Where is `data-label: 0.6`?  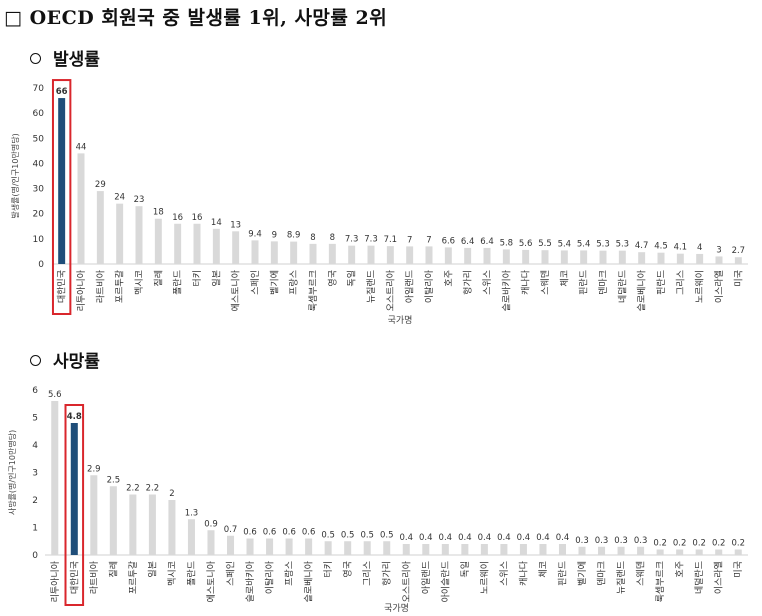 data-label: 0.6 is located at coordinates (289, 533).